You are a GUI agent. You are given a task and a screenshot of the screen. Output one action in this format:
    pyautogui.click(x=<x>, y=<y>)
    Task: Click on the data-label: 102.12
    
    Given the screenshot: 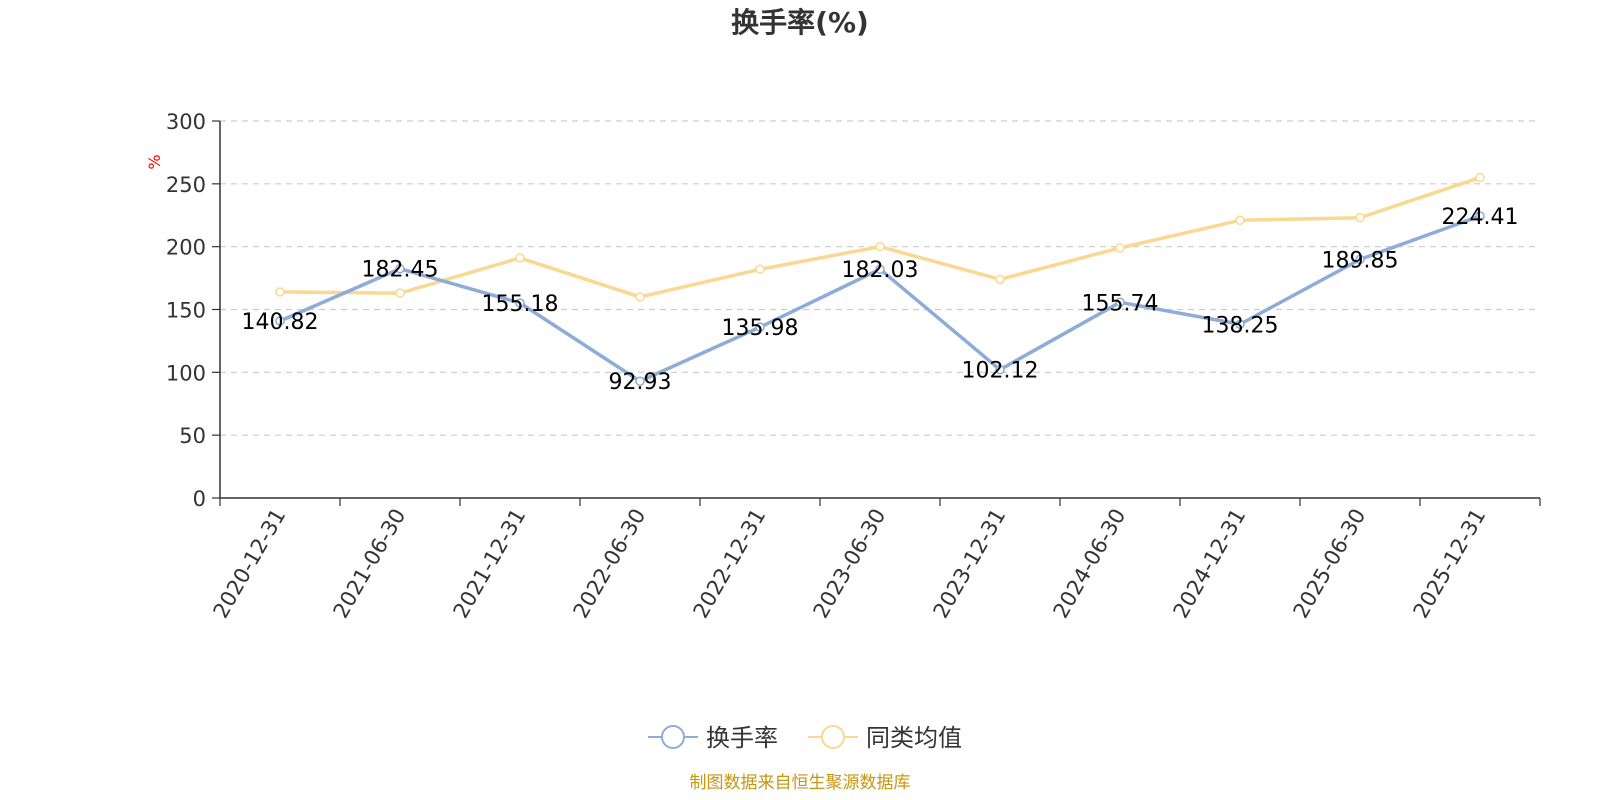 What is the action you would take?
    pyautogui.click(x=1000, y=371)
    